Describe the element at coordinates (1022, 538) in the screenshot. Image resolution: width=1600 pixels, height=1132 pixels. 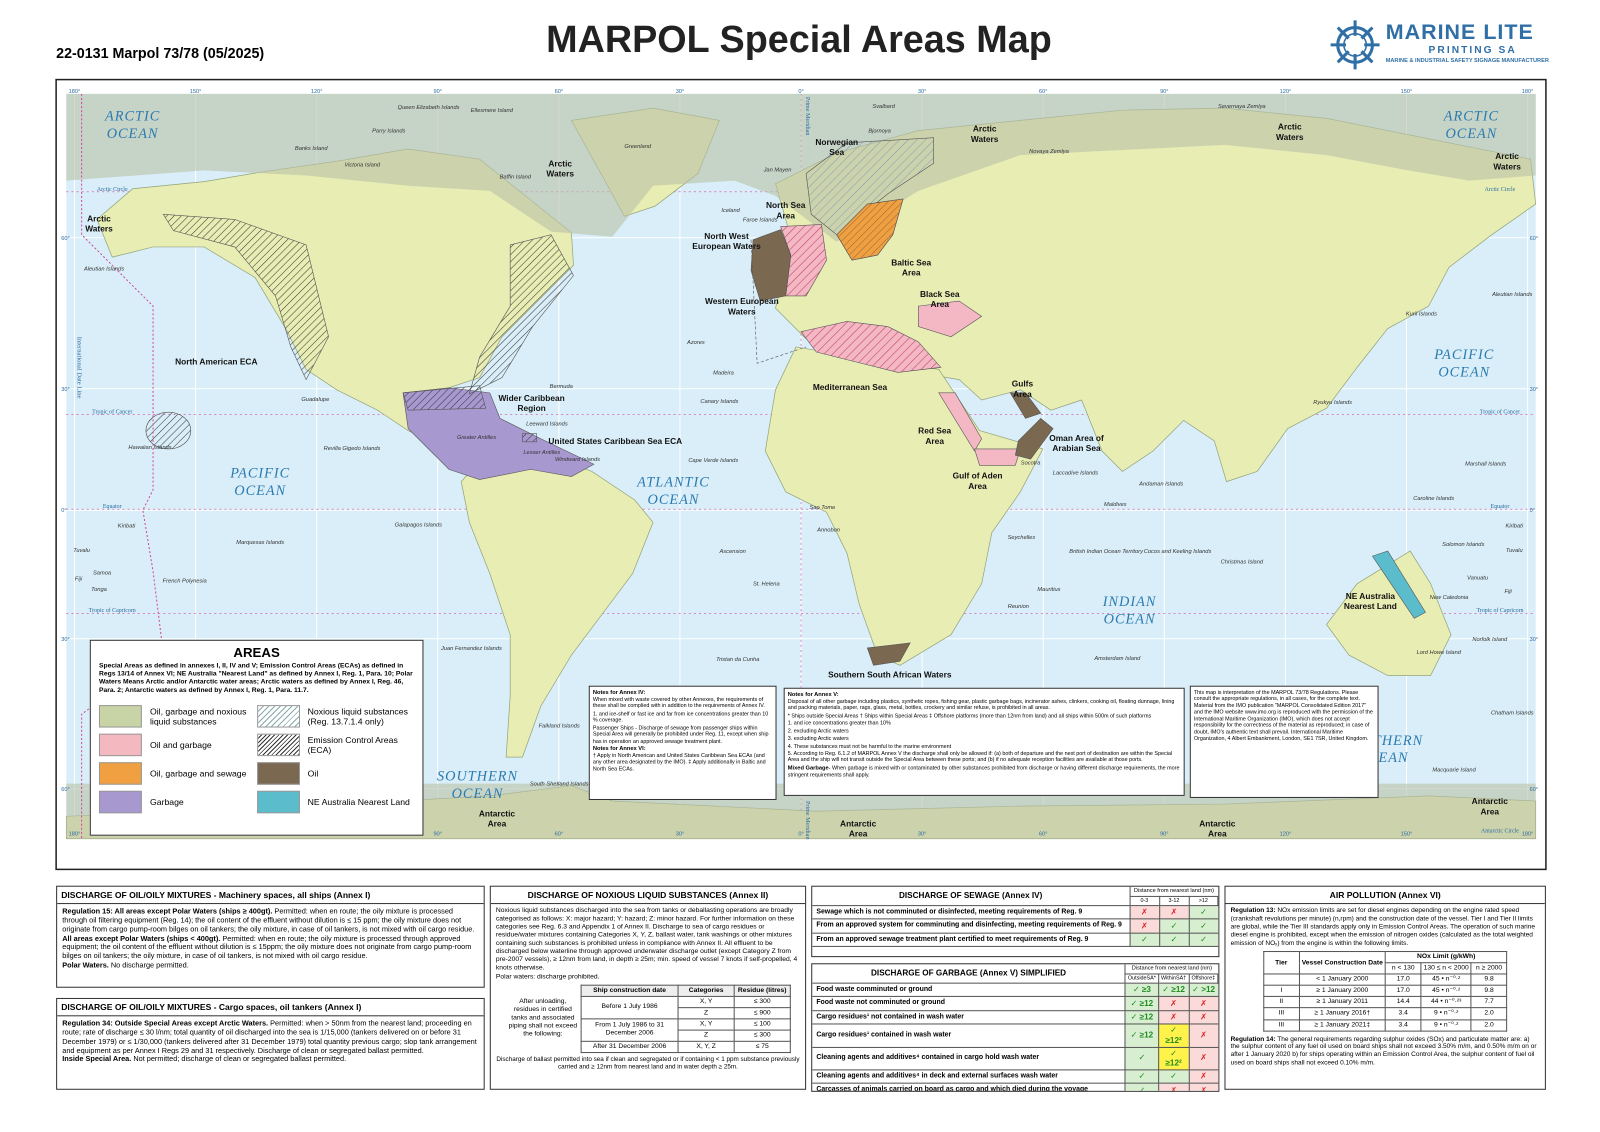
I see `place-label: Seychelles` at that location.